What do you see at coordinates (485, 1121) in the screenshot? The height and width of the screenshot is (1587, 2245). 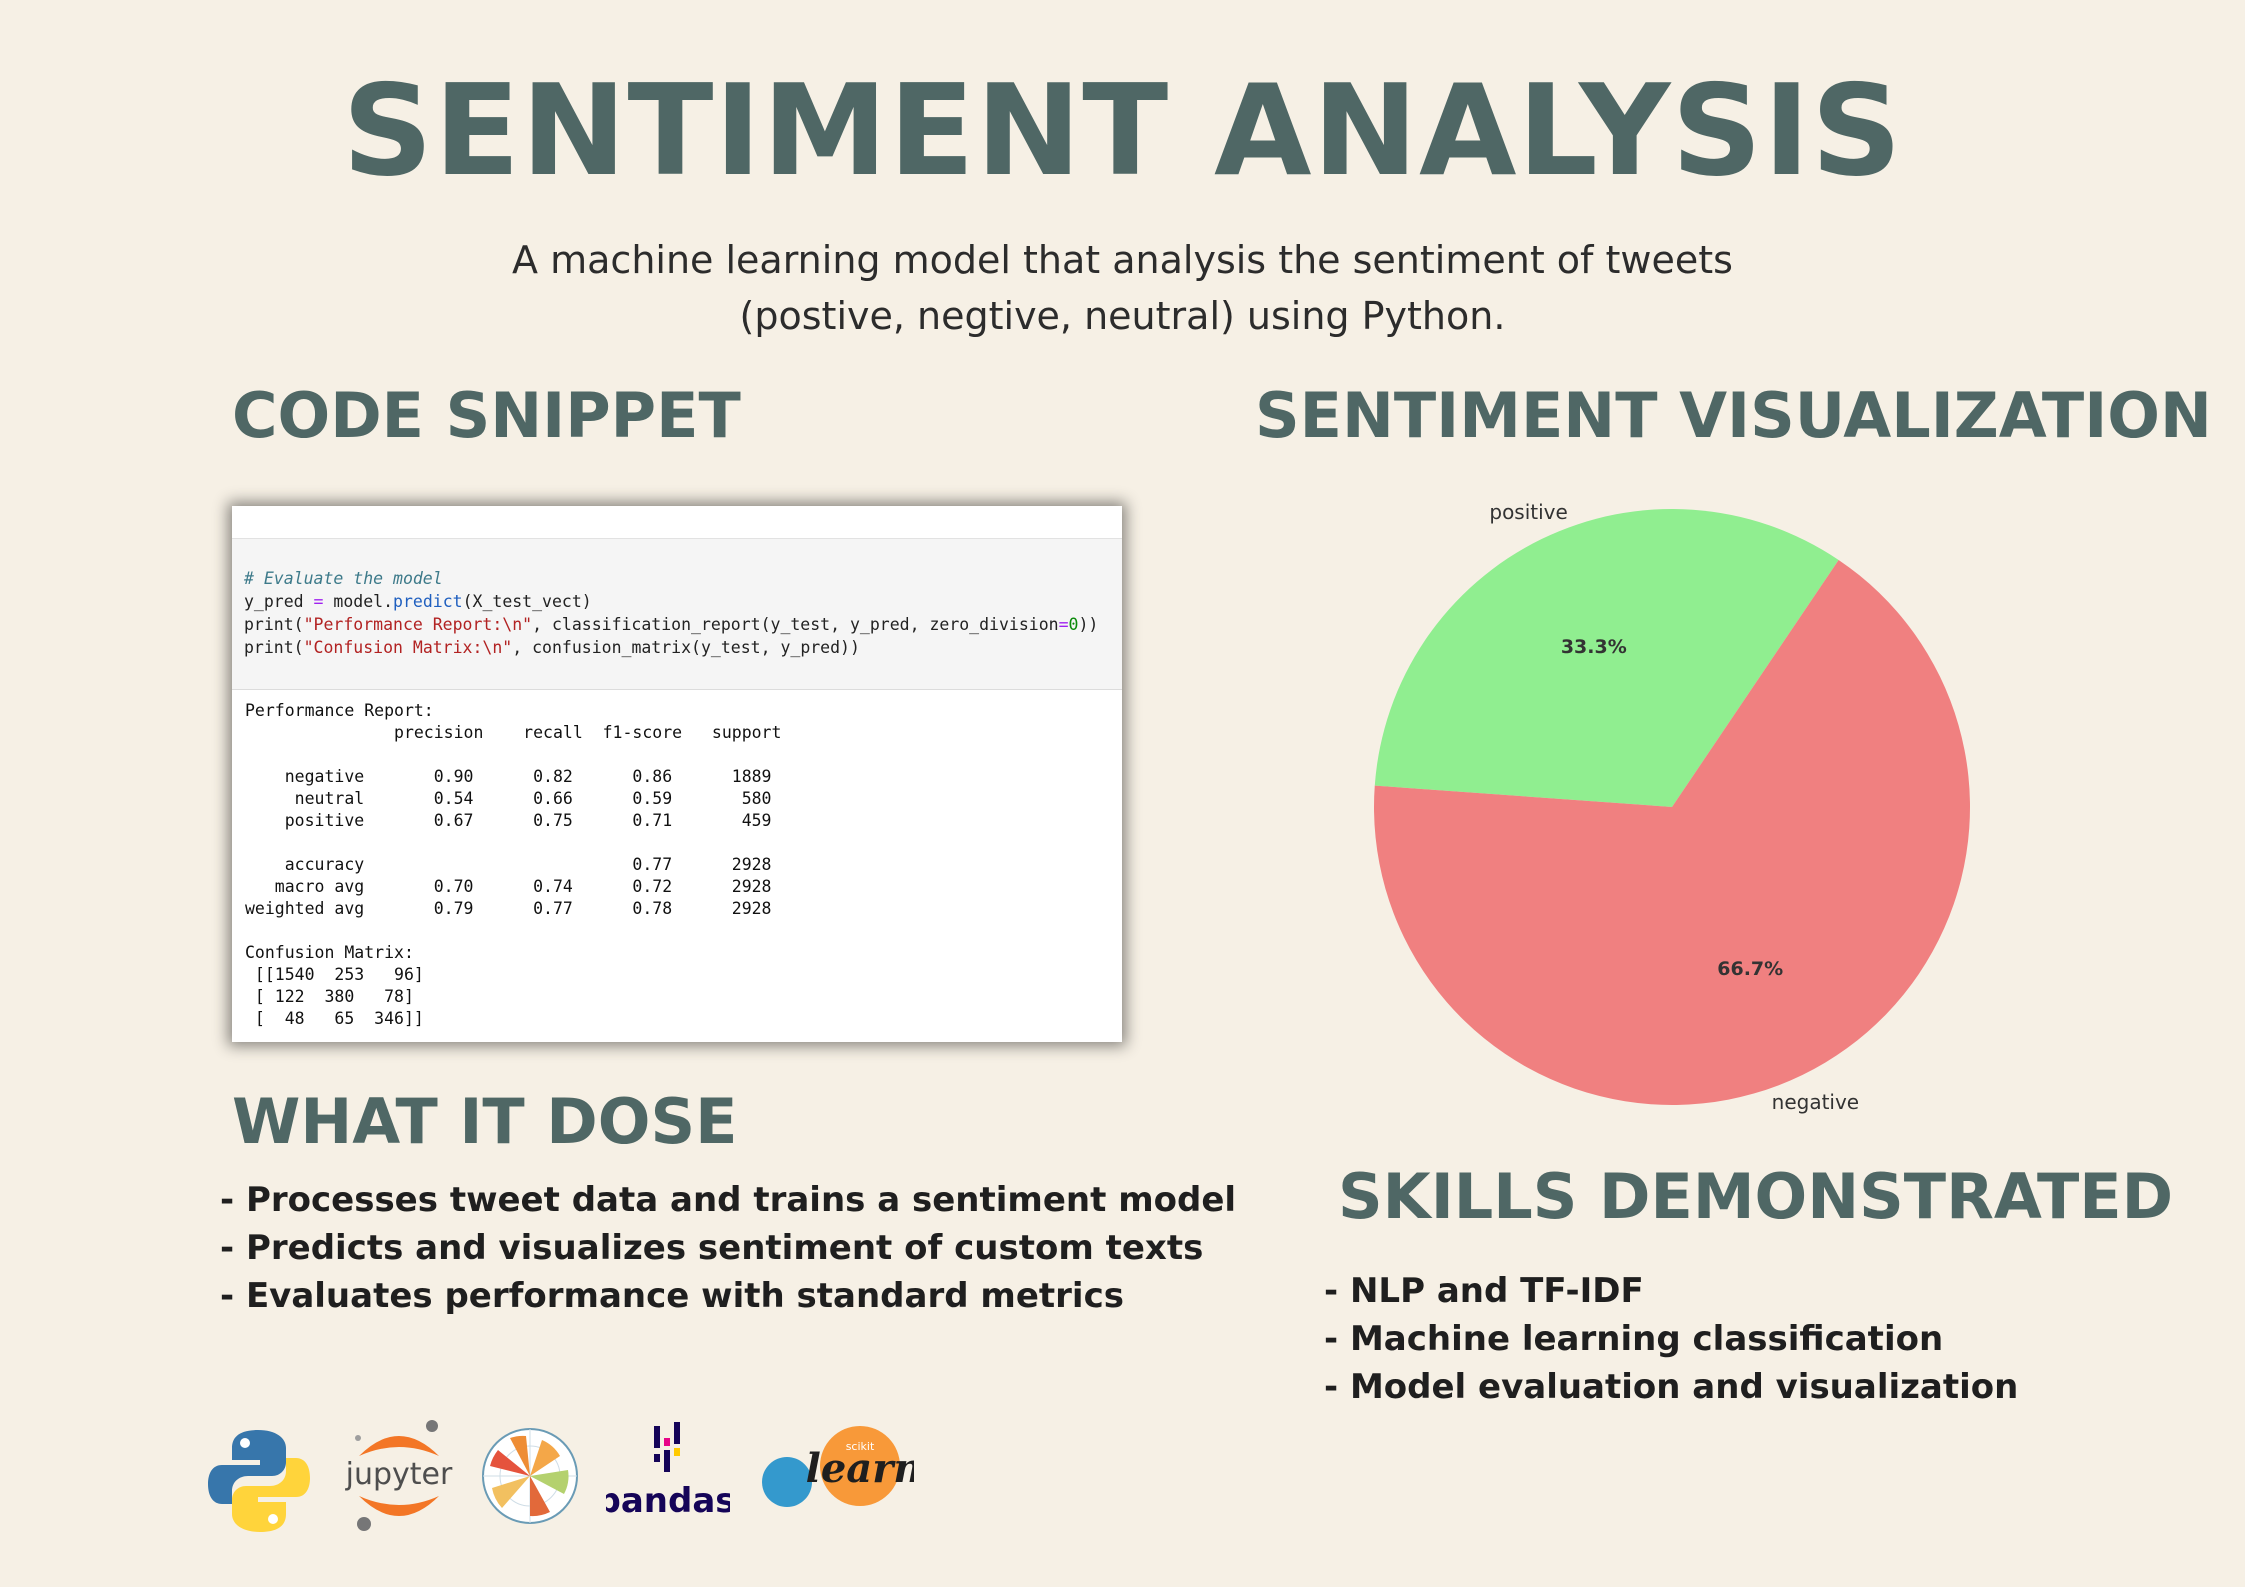 I see `what-it-does-heading: WHAT IT DOSE` at bounding box center [485, 1121].